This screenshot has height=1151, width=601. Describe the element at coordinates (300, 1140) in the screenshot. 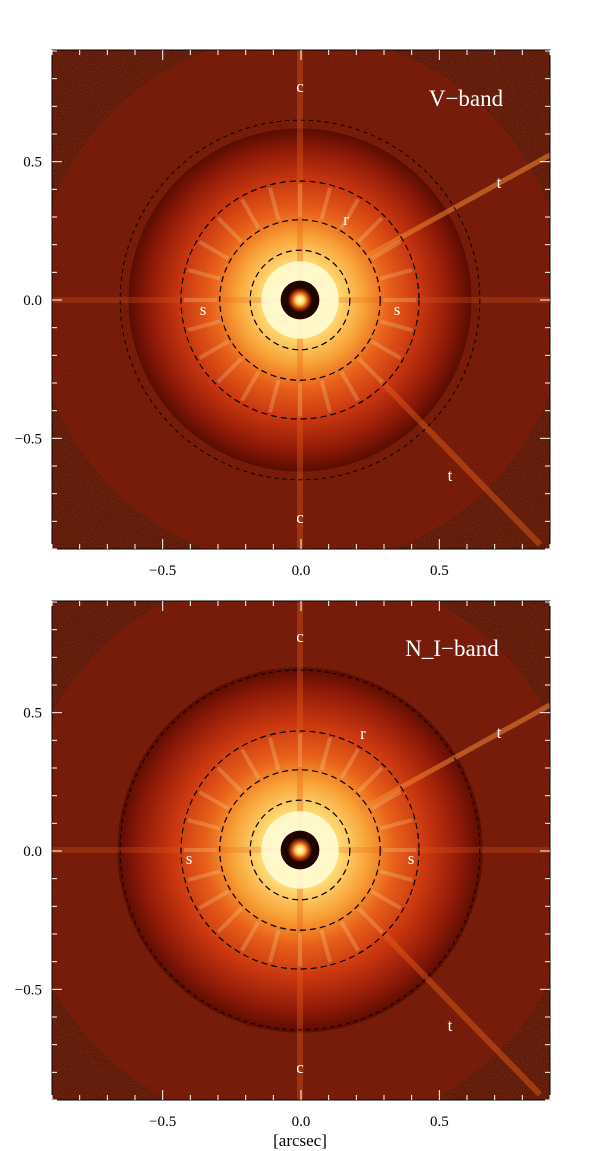

I see `x-axis-label: [arcsec]` at that location.